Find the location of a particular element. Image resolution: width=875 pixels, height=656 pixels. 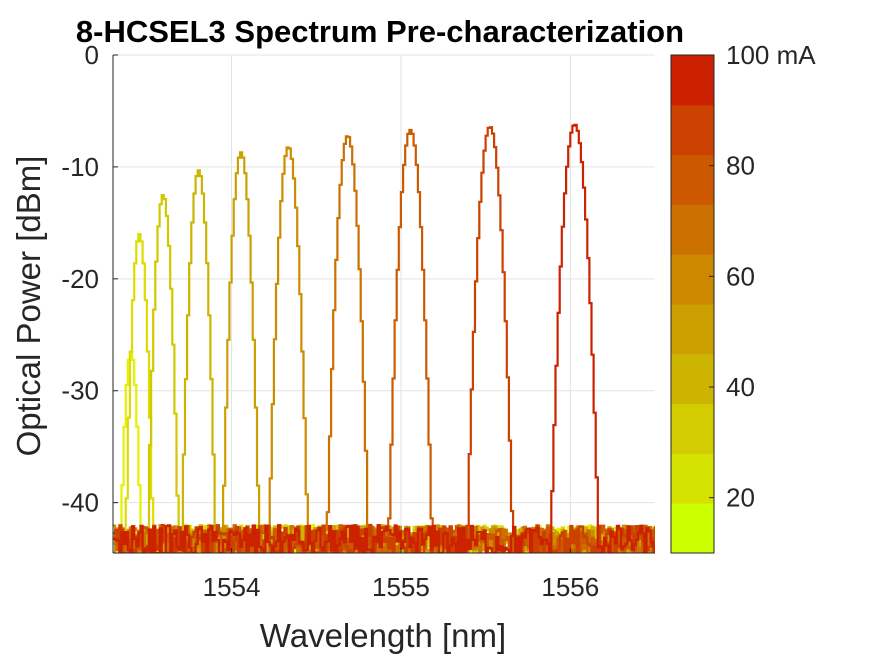

y-axis-label: Optical Power [dBm] is located at coordinates (28, 306).